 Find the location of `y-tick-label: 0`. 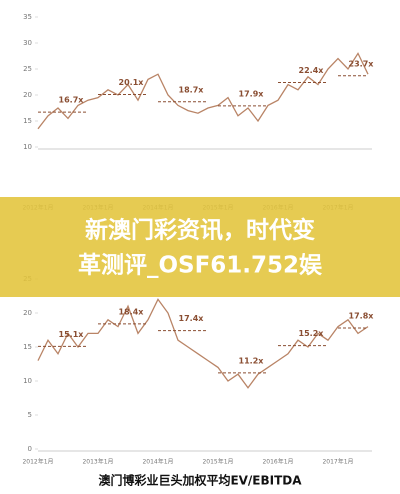

y-tick-label: 0 is located at coordinates (30, 449).